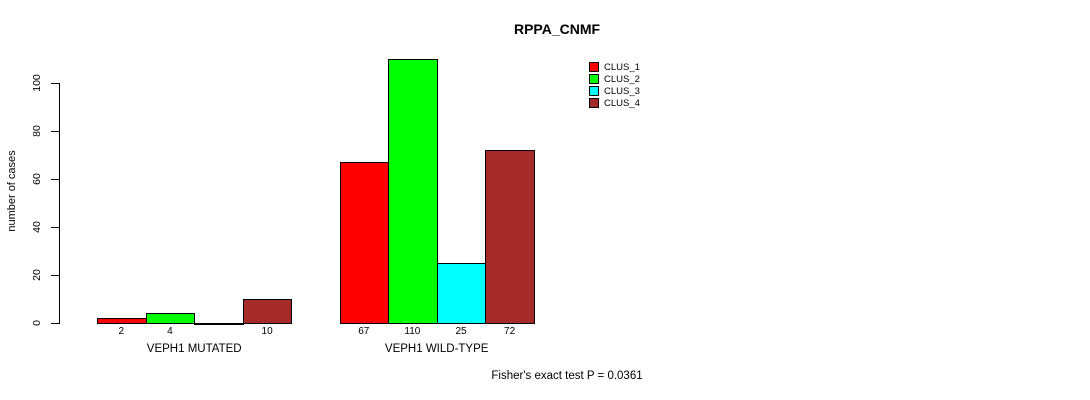  I want to click on y-tick-label: 60, so click(37, 179).